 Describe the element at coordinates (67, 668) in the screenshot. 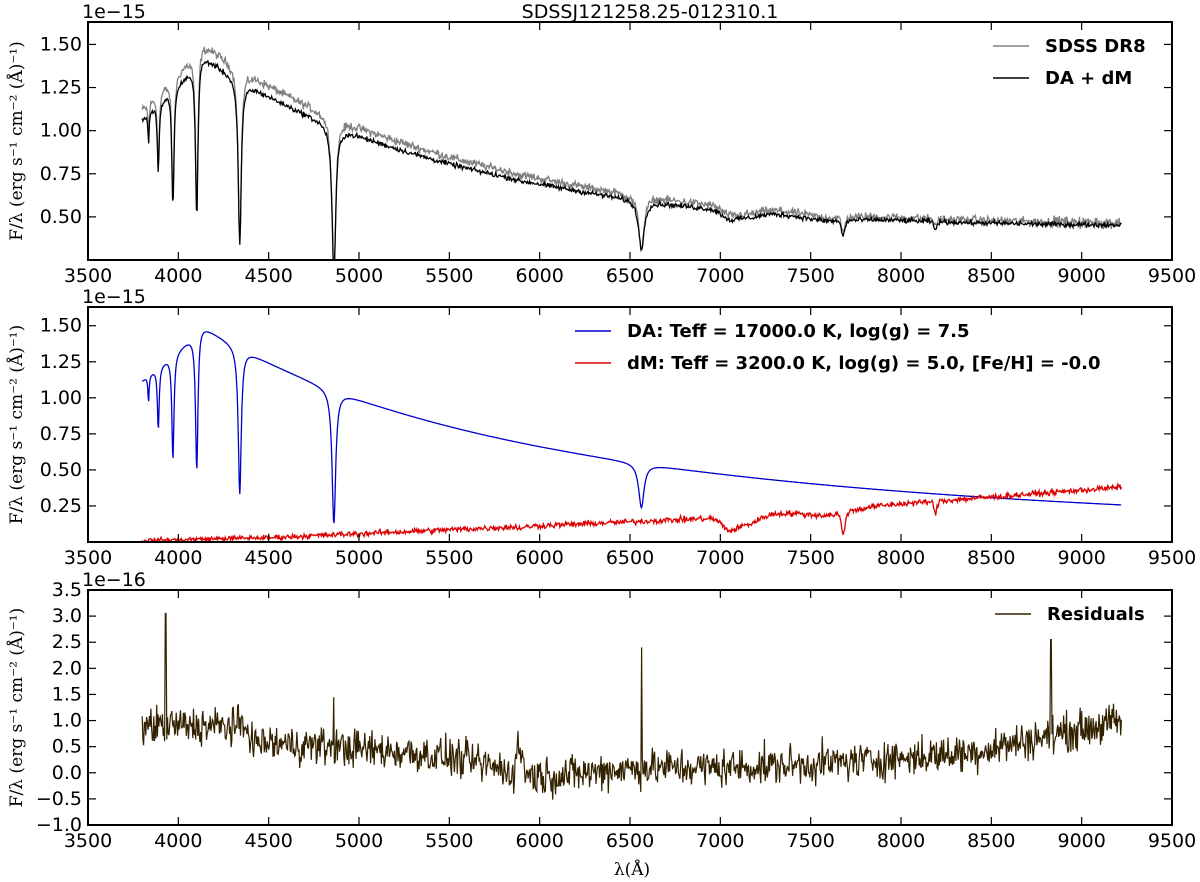

I see `y-tick-label: 2.0` at that location.